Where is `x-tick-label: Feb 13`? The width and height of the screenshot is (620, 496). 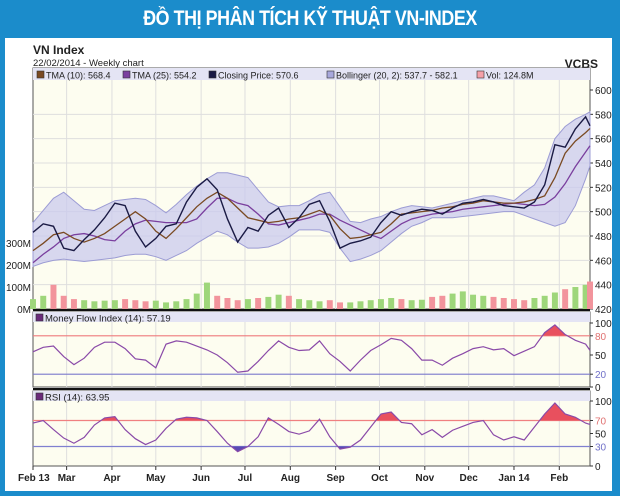
x-tick-label: Feb 13 is located at coordinates (34, 478).